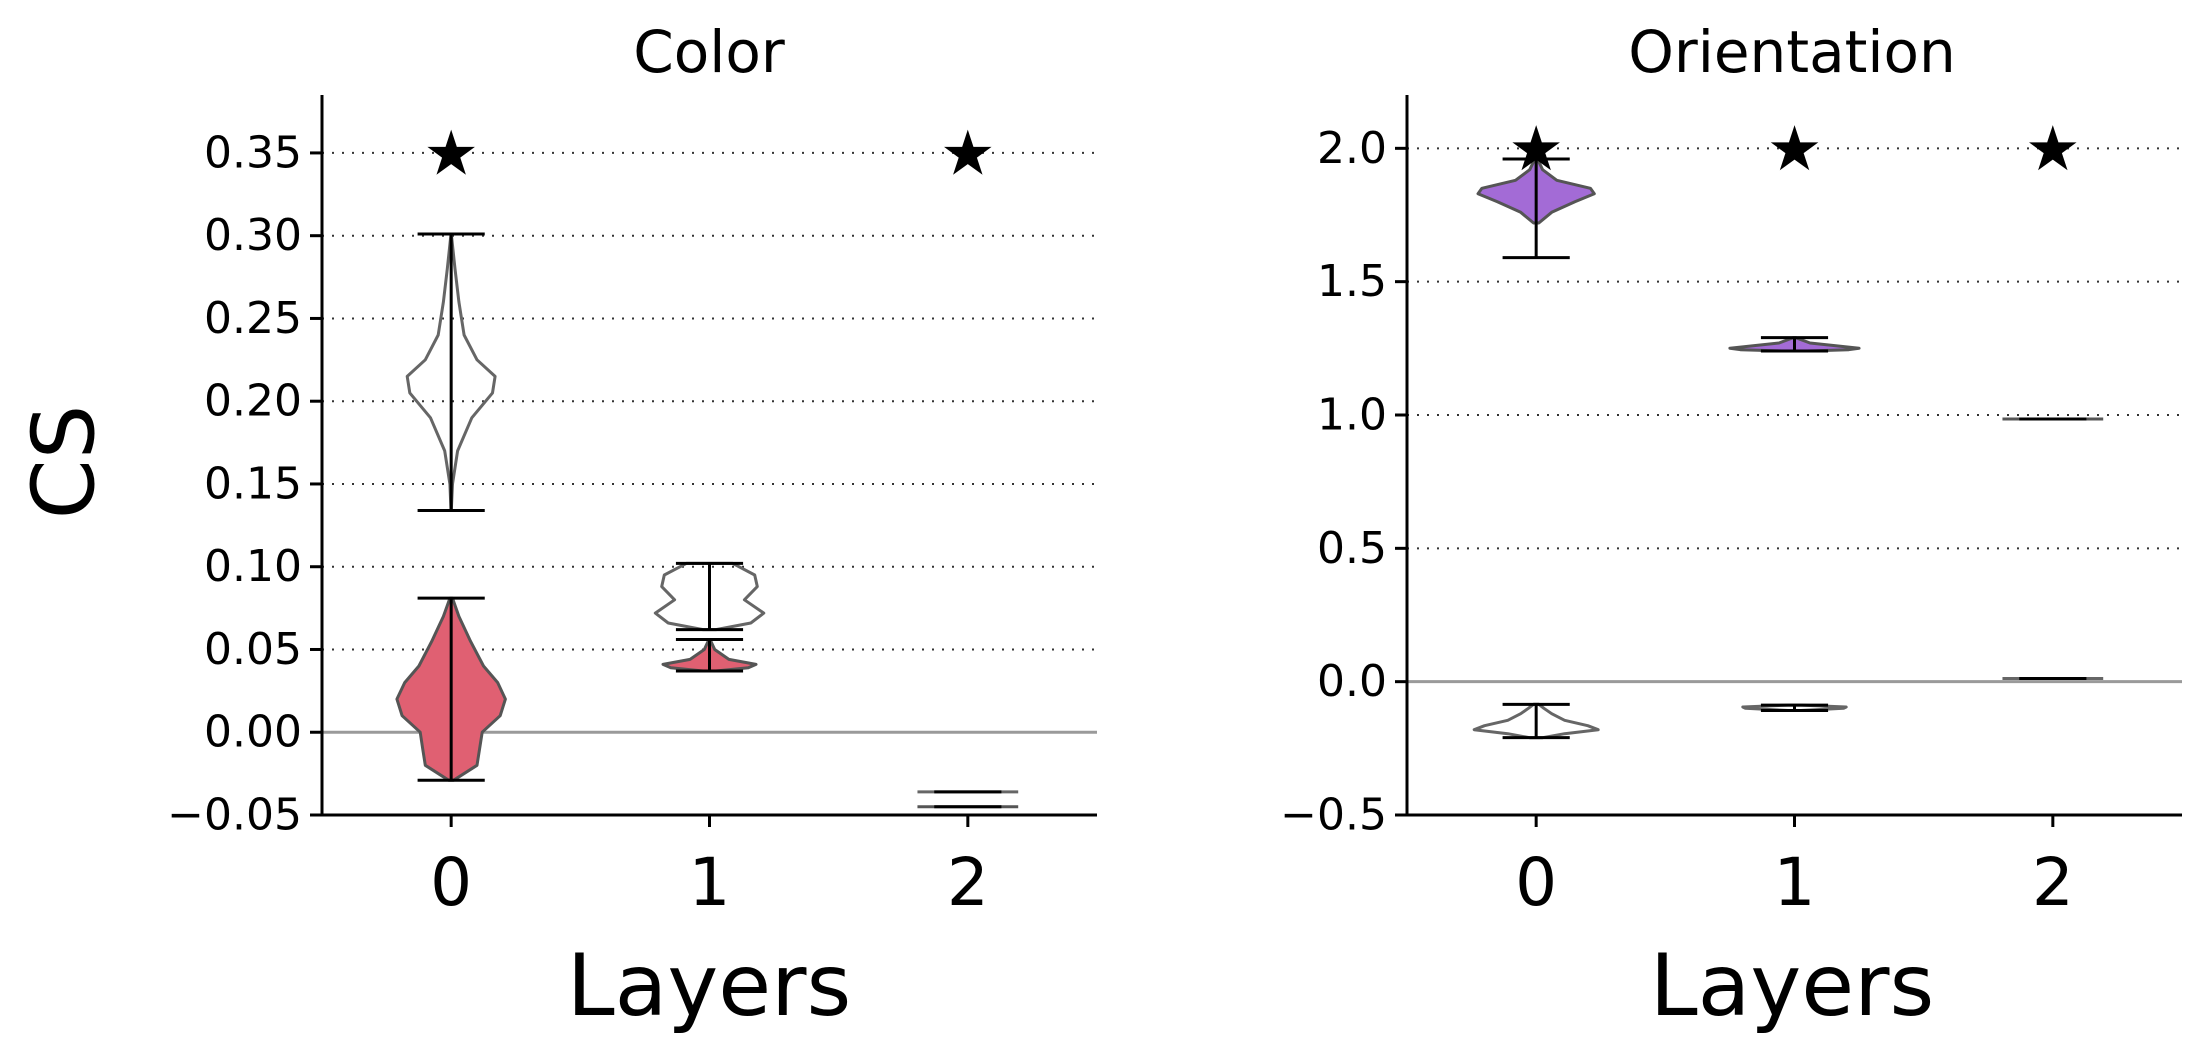 Image resolution: width=2211 pixels, height=1054 pixels. What do you see at coordinates (1795, 148) in the screenshot?
I see `orientation-significance-star-layer-1: ★` at bounding box center [1795, 148].